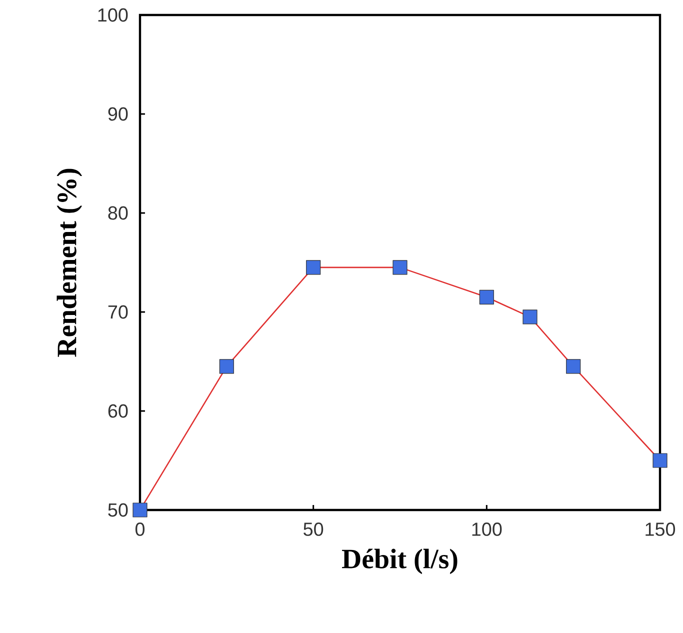 This screenshot has width=683, height=633. Describe the element at coordinates (118, 510) in the screenshot. I see `y-tick-label: 50` at that location.